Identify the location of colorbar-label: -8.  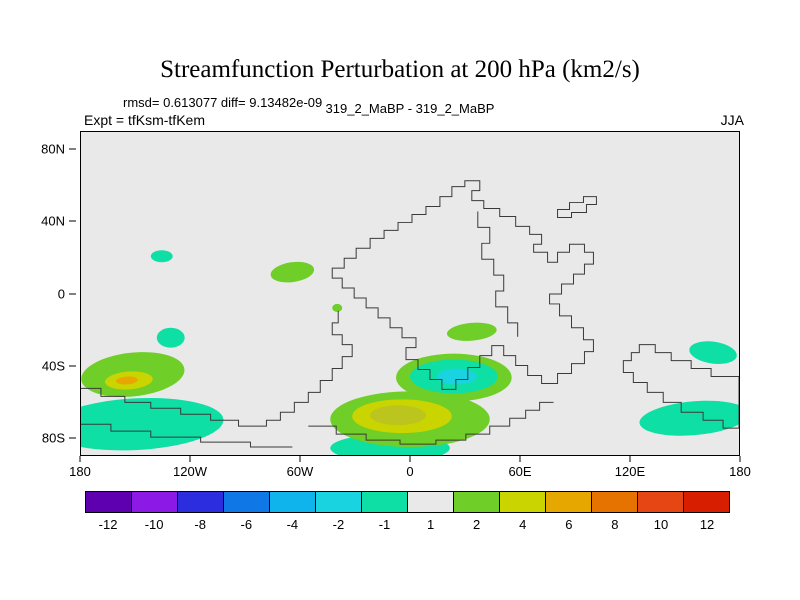
(200, 524).